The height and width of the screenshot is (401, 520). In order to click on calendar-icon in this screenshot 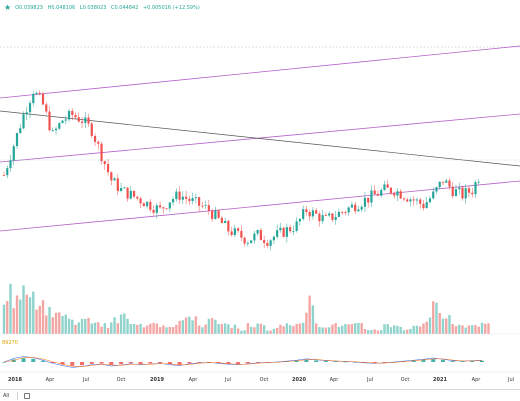, I will do `click(27, 396)`.